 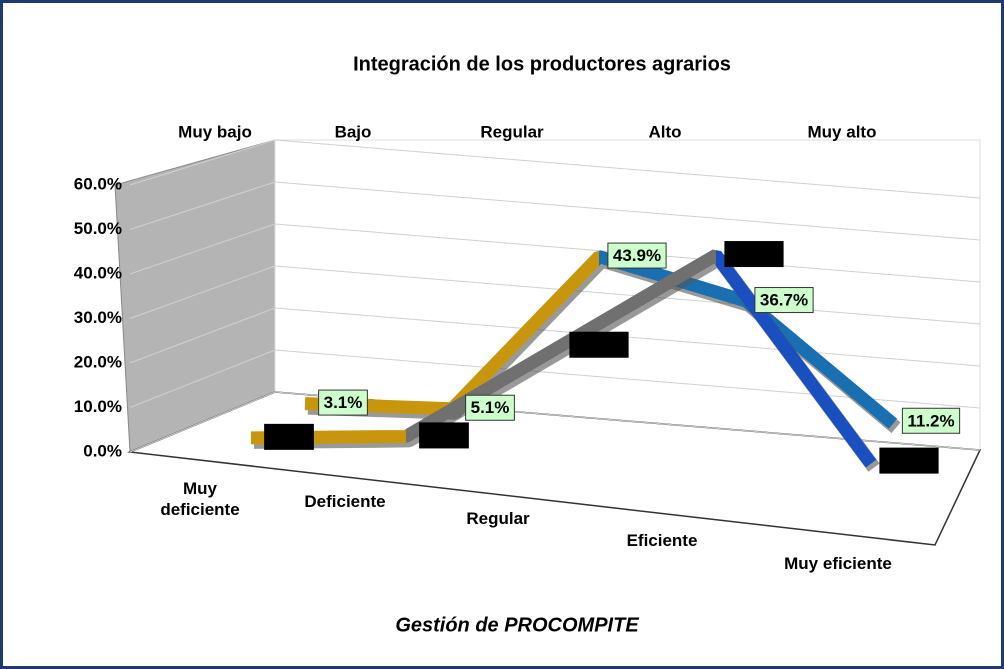 I want to click on chart-title: Integración de los productores agrarios, so click(x=542, y=64).